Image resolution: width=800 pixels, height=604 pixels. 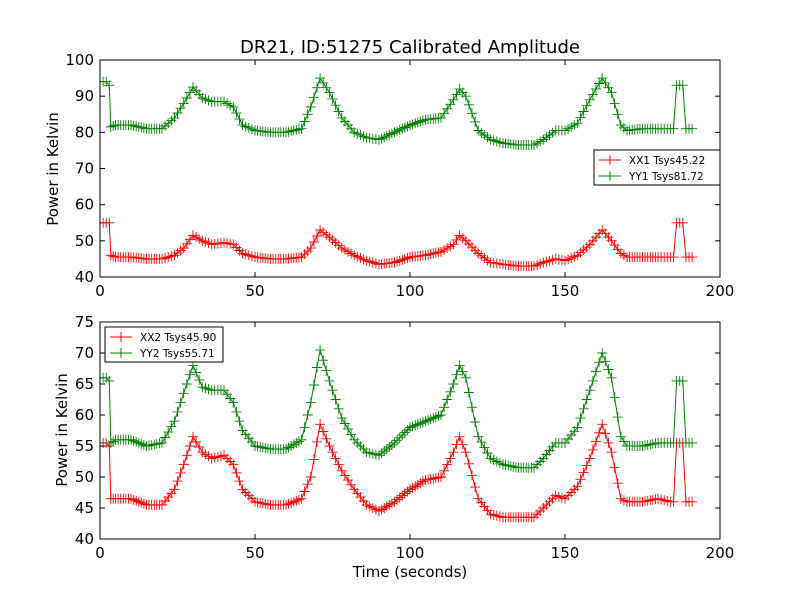 I want to click on legend-label: YY2 Tsys55.71, so click(x=177, y=354).